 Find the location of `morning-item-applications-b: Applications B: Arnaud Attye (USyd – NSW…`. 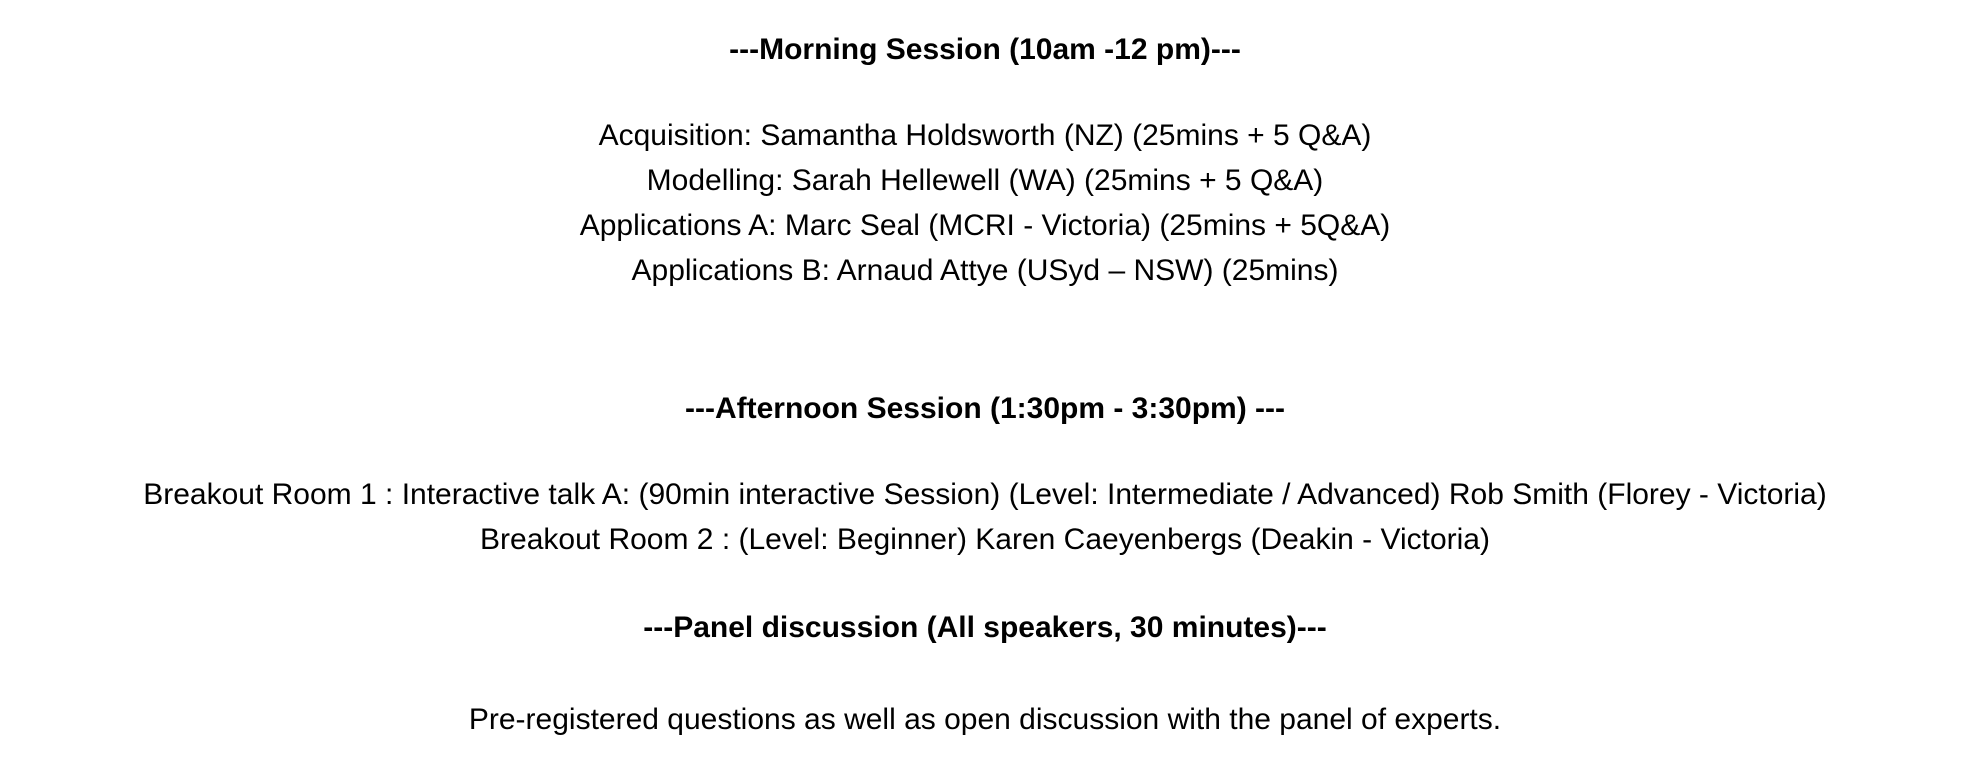

morning-item-applications-b: Applications B: Arnaud Attye (USyd – NSW… is located at coordinates (985, 270).